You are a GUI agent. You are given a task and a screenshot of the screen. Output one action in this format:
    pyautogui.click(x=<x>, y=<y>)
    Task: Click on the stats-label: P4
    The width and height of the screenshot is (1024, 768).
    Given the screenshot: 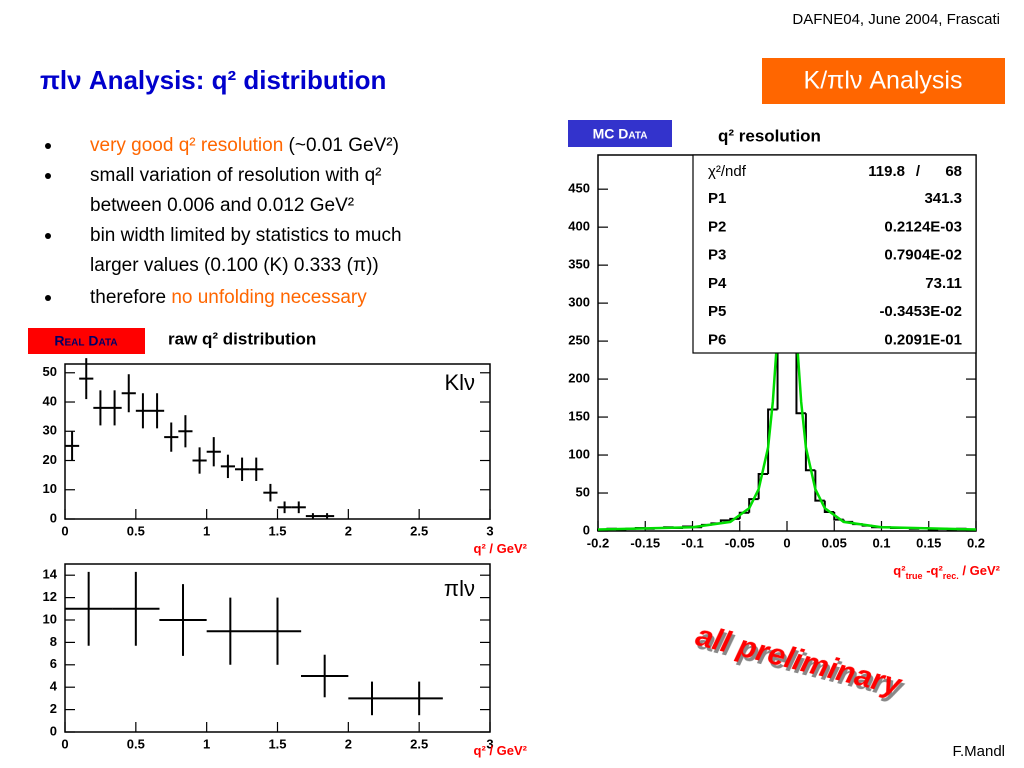 What is the action you would take?
    pyautogui.click(x=717, y=283)
    